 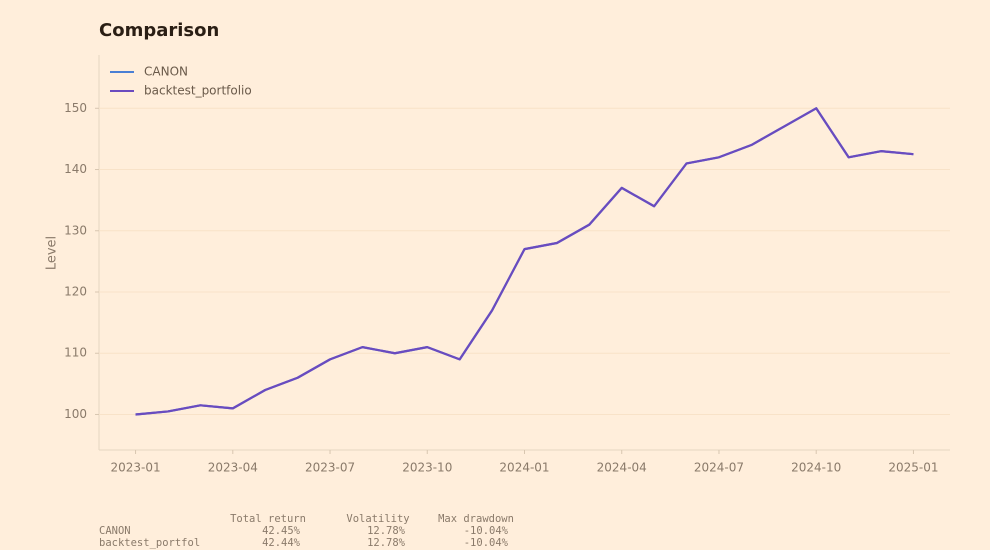 I want to click on y-tick-label: 100, so click(x=75, y=414).